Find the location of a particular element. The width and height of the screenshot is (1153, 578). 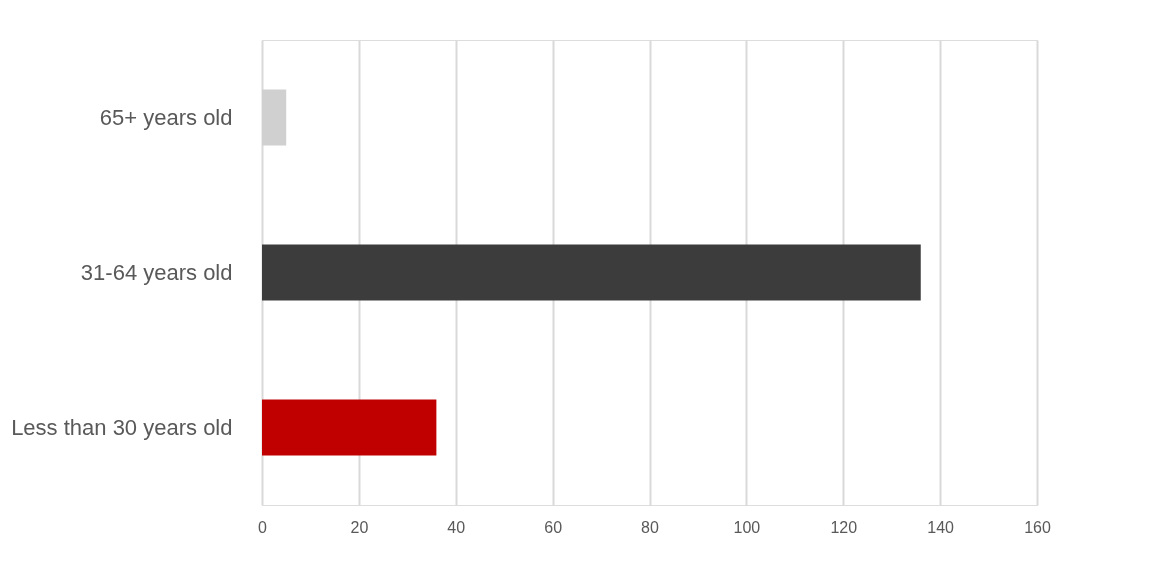

x-tick-label: 0 is located at coordinates (263, 527).